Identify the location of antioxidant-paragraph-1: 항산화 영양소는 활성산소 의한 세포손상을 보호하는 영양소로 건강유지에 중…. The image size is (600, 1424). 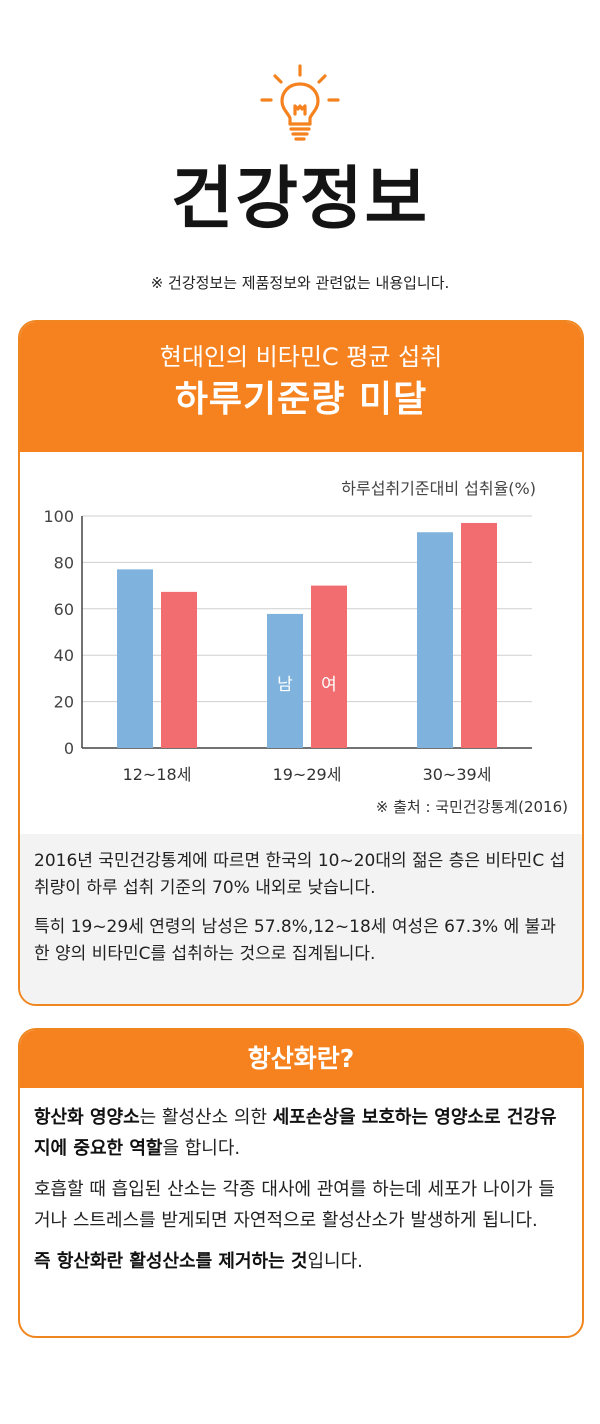
(301, 1133).